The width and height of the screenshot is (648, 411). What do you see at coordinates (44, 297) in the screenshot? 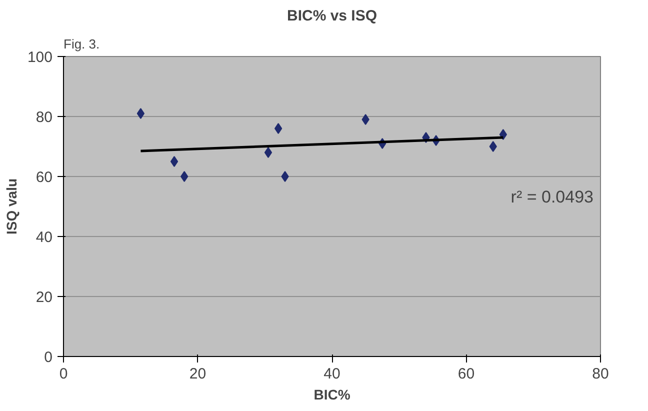
I see `y-tick-label: 20` at bounding box center [44, 297].